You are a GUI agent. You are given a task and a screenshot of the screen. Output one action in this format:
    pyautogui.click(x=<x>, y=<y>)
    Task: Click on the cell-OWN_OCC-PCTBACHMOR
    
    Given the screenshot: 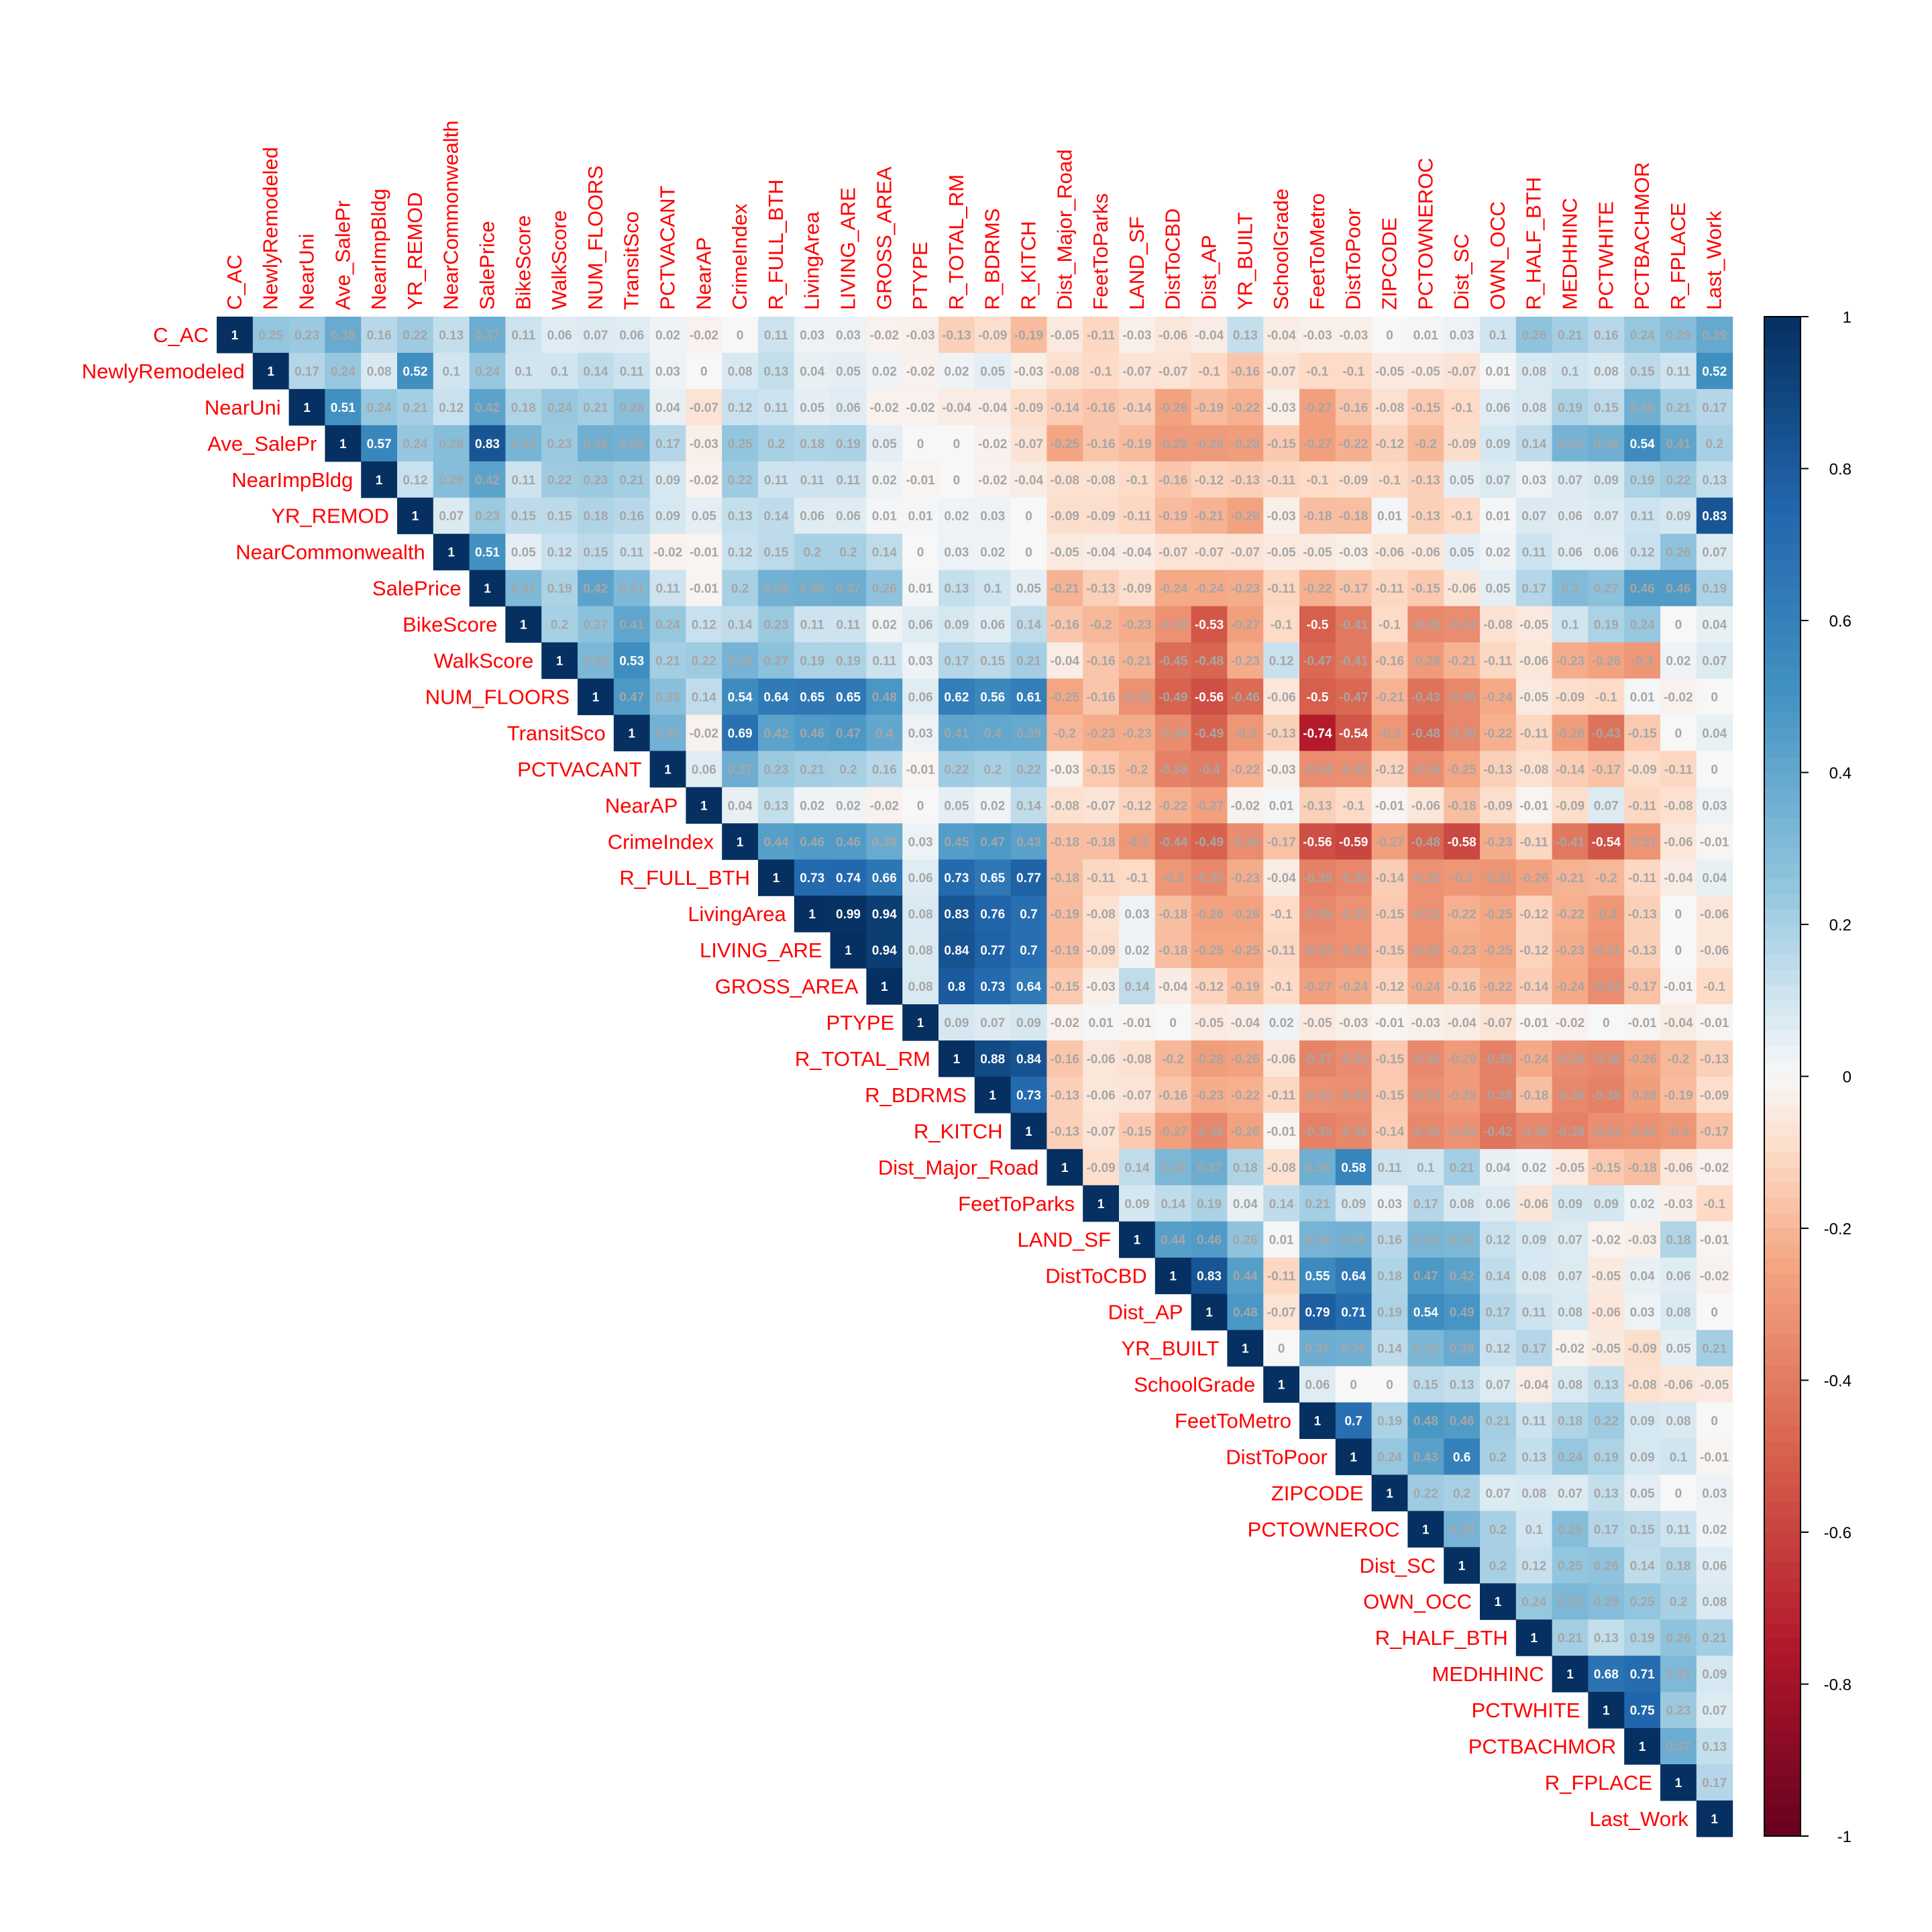 What is the action you would take?
    pyautogui.click(x=1642, y=1601)
    